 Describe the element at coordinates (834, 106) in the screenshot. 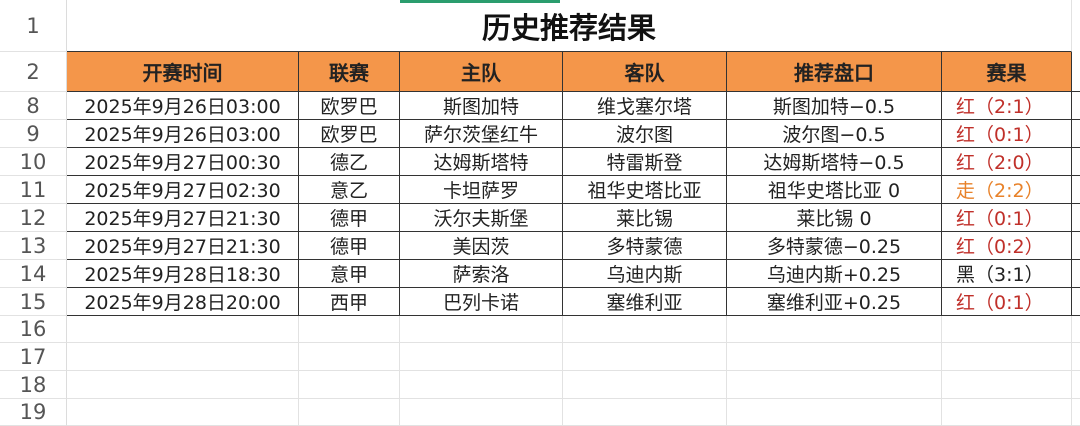

I see `cell: 斯图加特−0.5` at that location.